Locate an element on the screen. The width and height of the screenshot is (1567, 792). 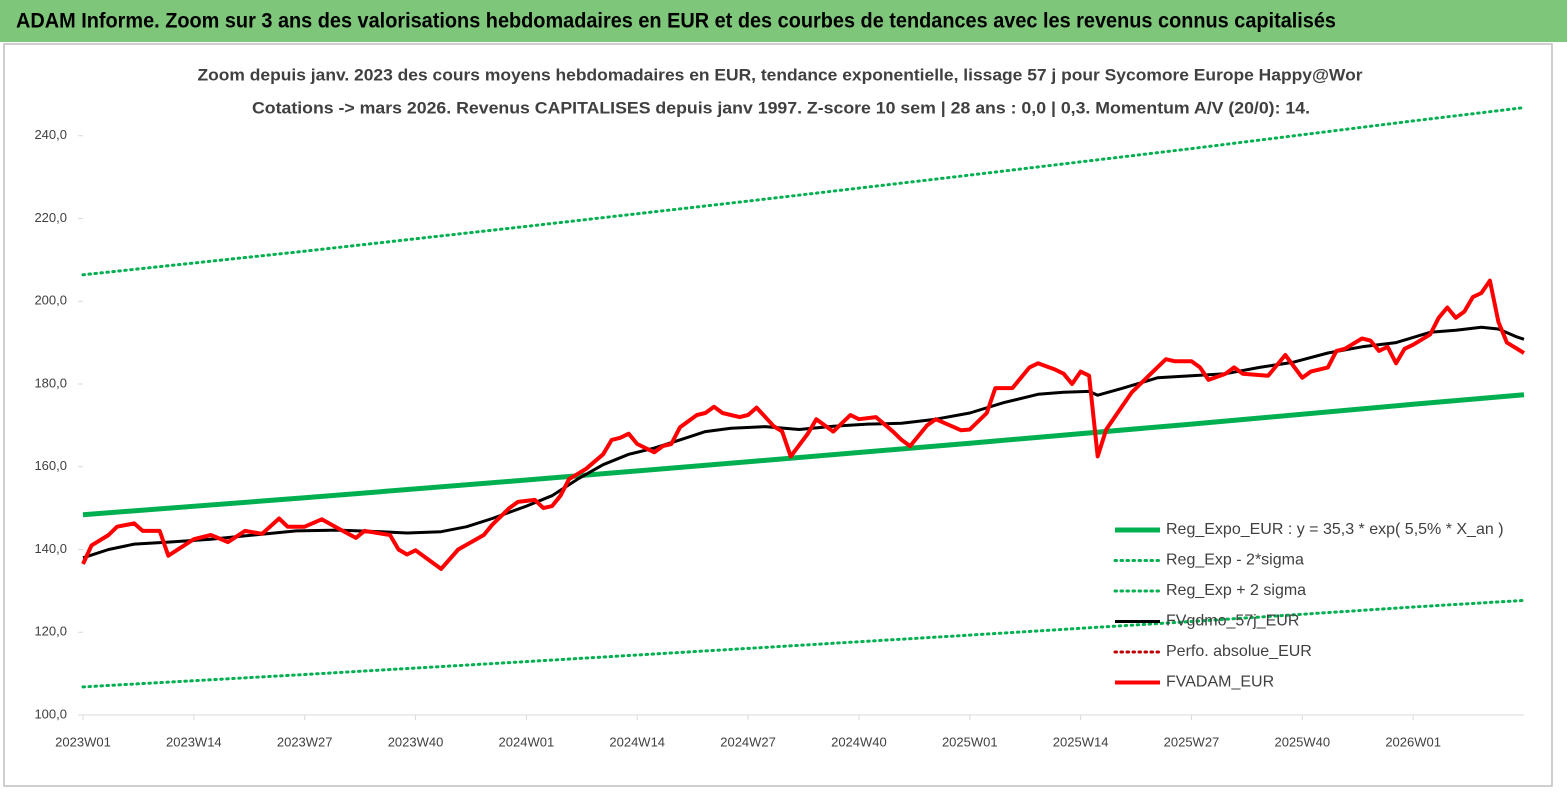
y-tick-label: 120,0 is located at coordinates (50, 631).